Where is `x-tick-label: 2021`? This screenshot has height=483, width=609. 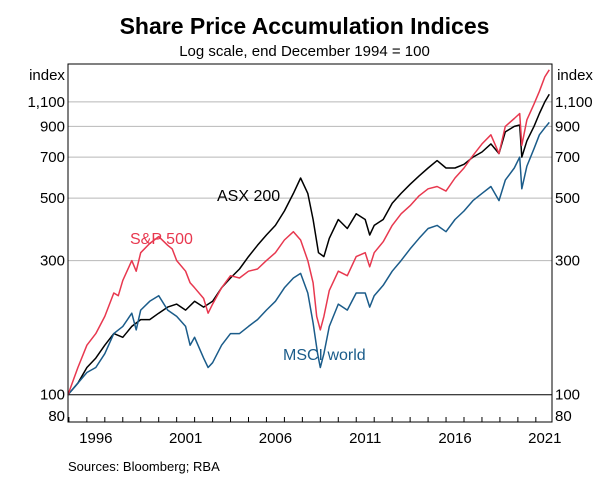 x-tick-label: 2021 is located at coordinates (544, 438).